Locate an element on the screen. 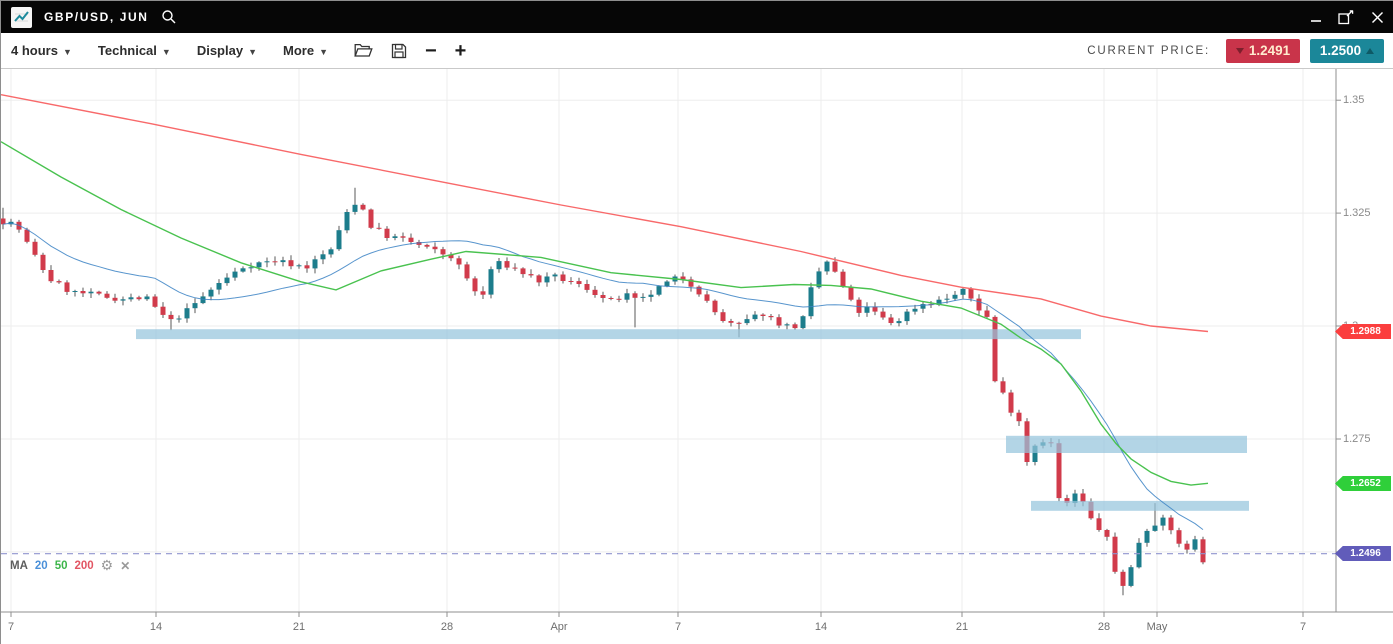 The width and height of the screenshot is (1393, 644). buy-price-button: 1.2500 is located at coordinates (1347, 50).